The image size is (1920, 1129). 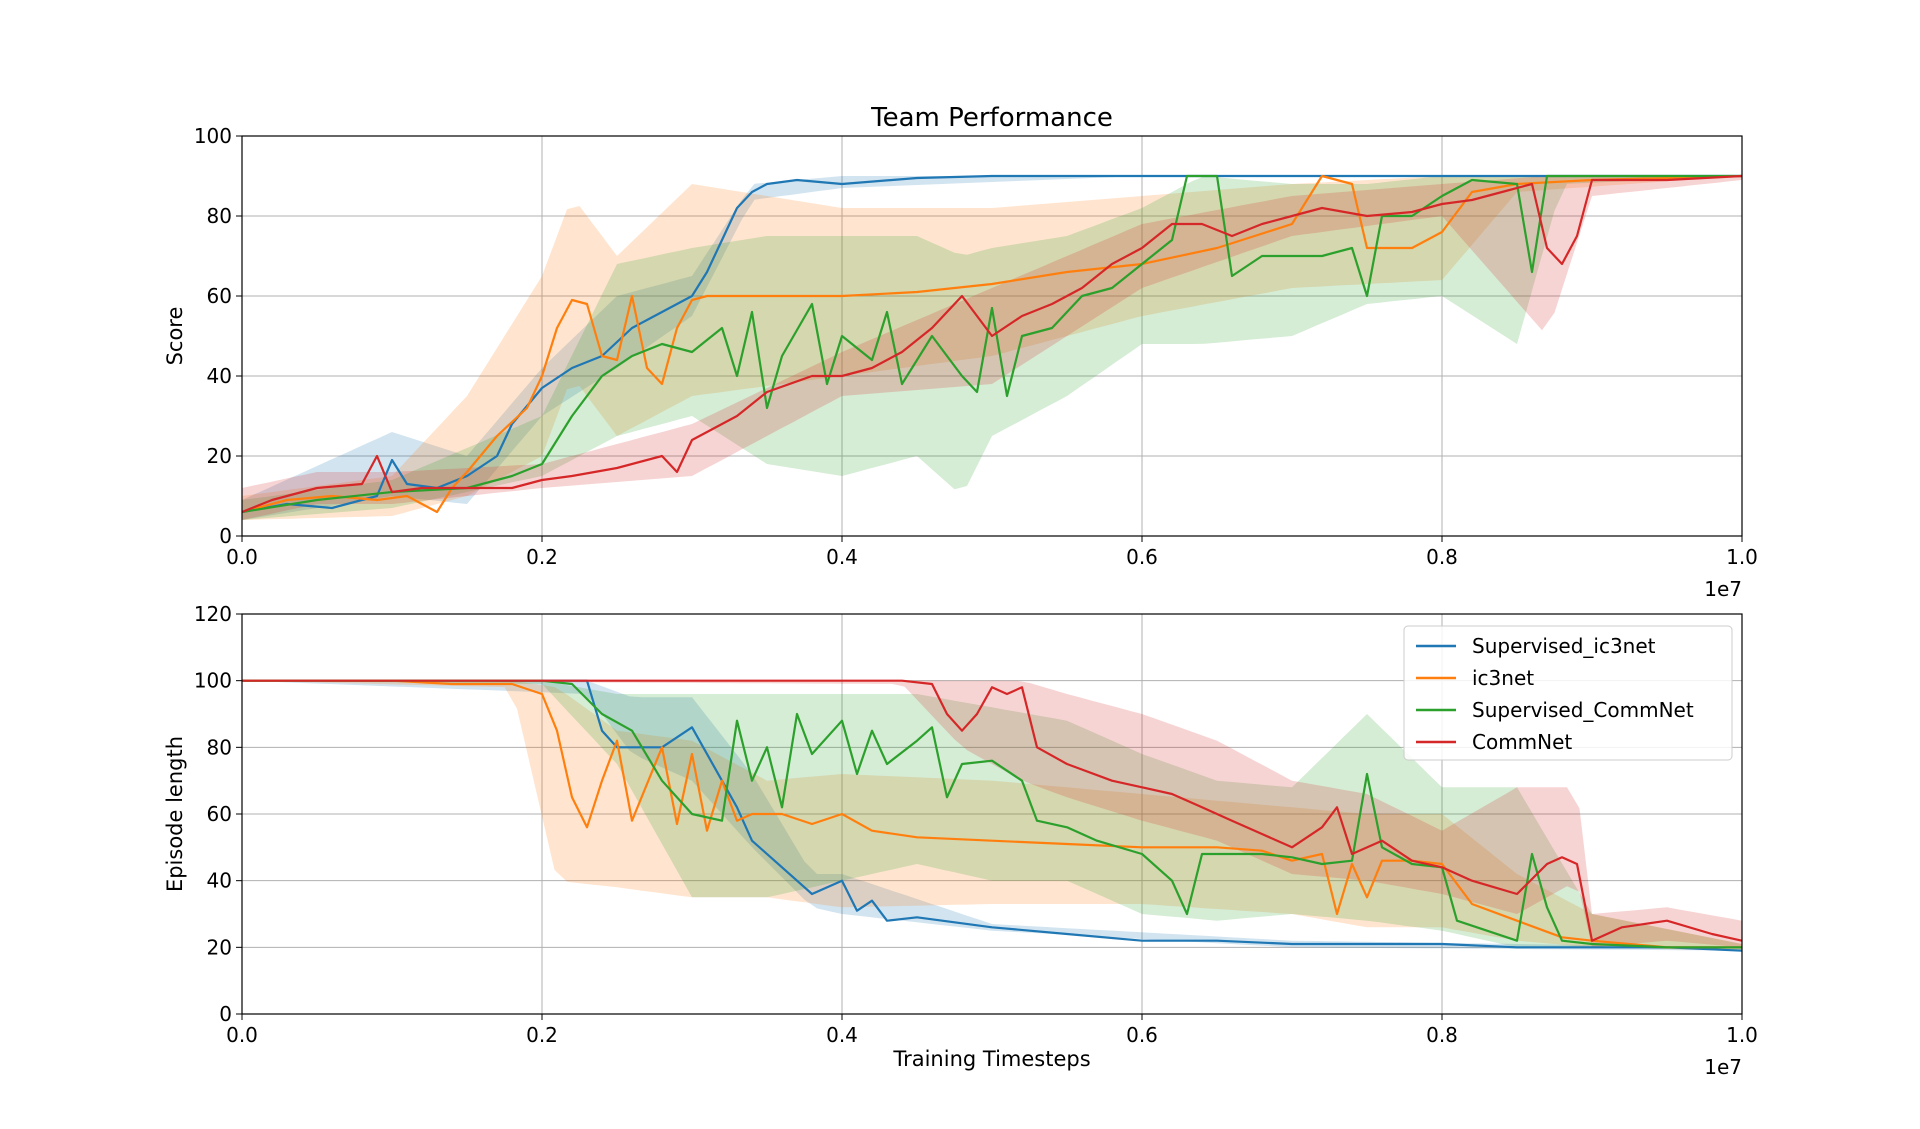 I want to click on y-axis-label: Score, so click(x=175, y=336).